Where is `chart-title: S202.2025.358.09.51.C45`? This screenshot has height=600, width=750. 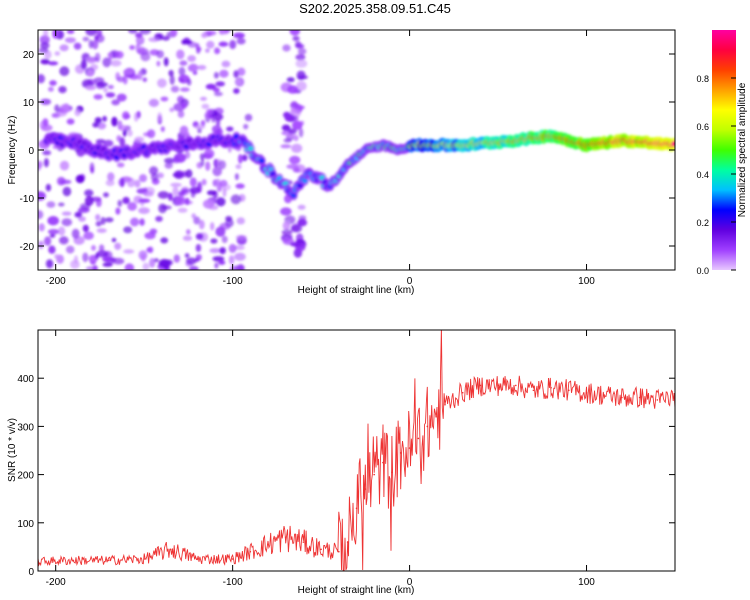
chart-title: S202.2025.358.09.51.C45 is located at coordinates (375, 8).